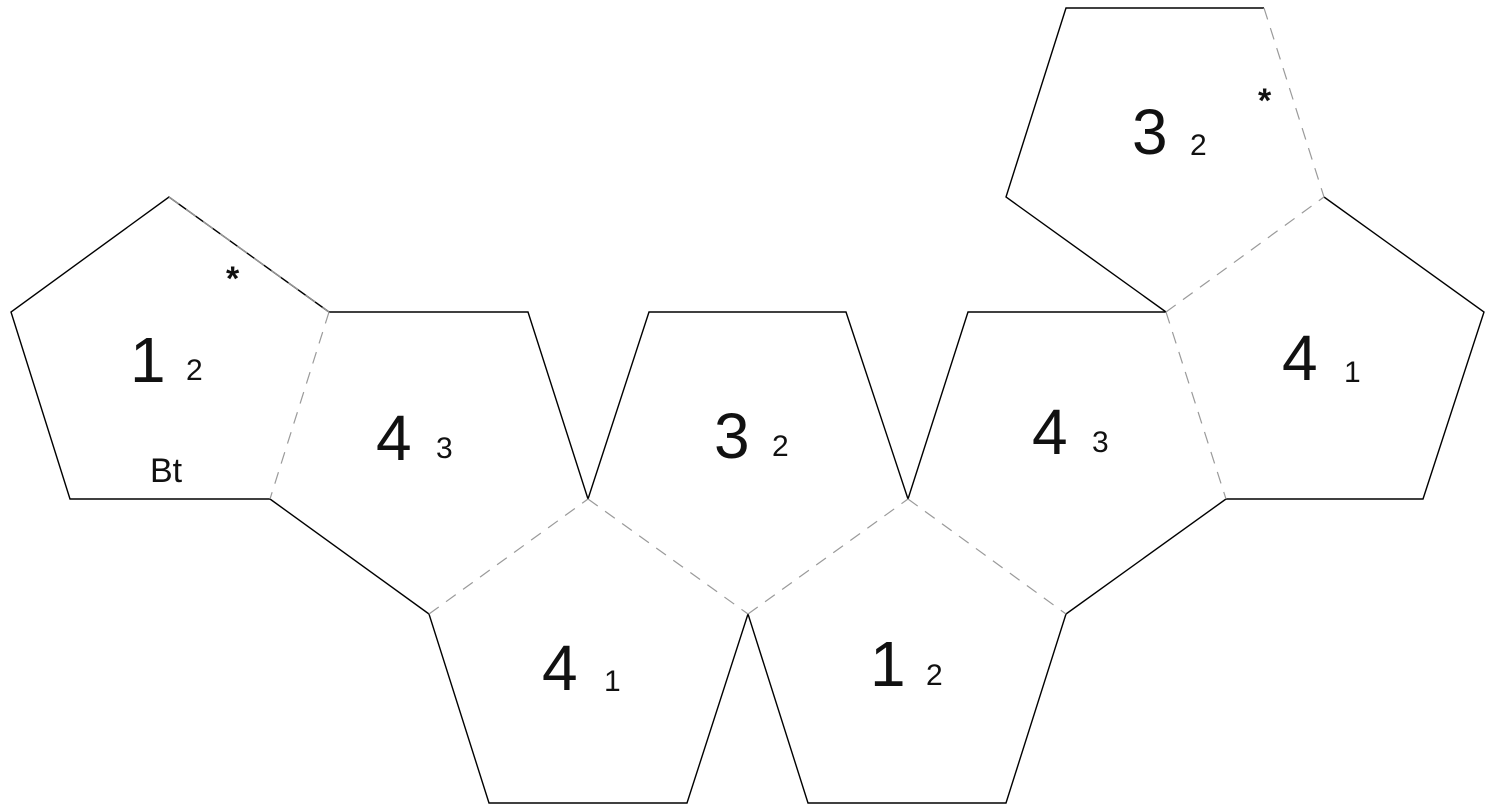 The height and width of the screenshot is (807, 1488). I want to click on face-g-labels: 4 1, so click(581, 668).